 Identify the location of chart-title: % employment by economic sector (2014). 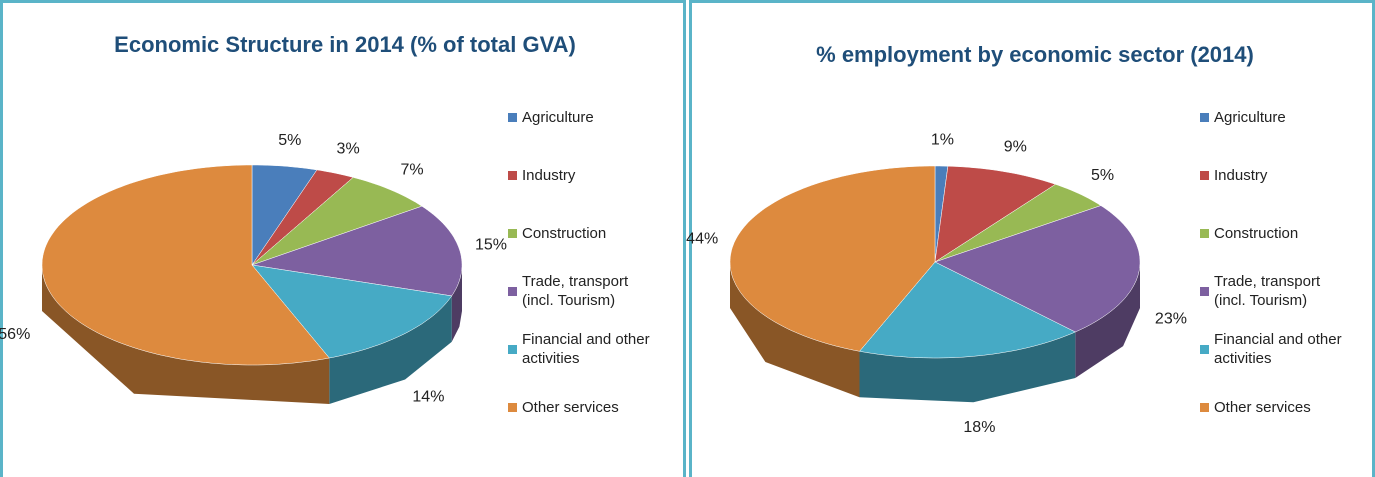
(1035, 54).